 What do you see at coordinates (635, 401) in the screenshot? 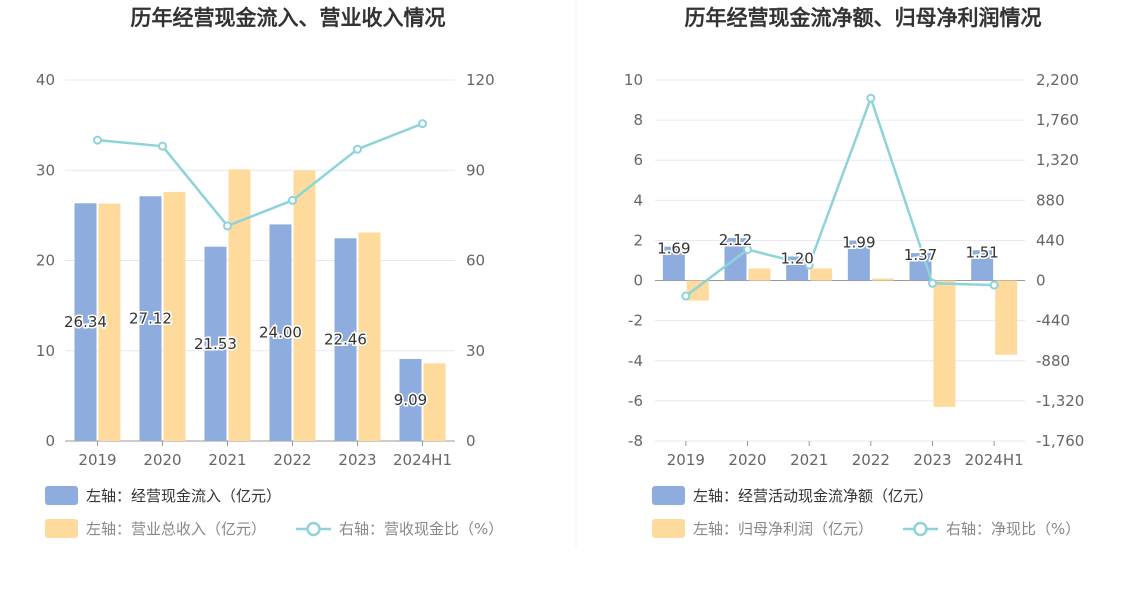
I see `left-axis-tick-label: -6` at bounding box center [635, 401].